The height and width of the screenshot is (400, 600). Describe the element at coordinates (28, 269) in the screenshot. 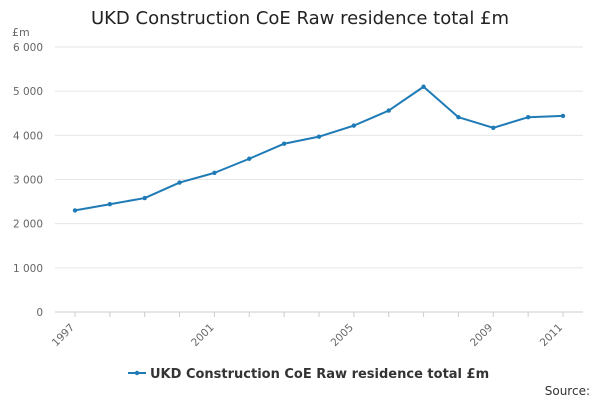

I see `y-tick-label: 1 000` at that location.